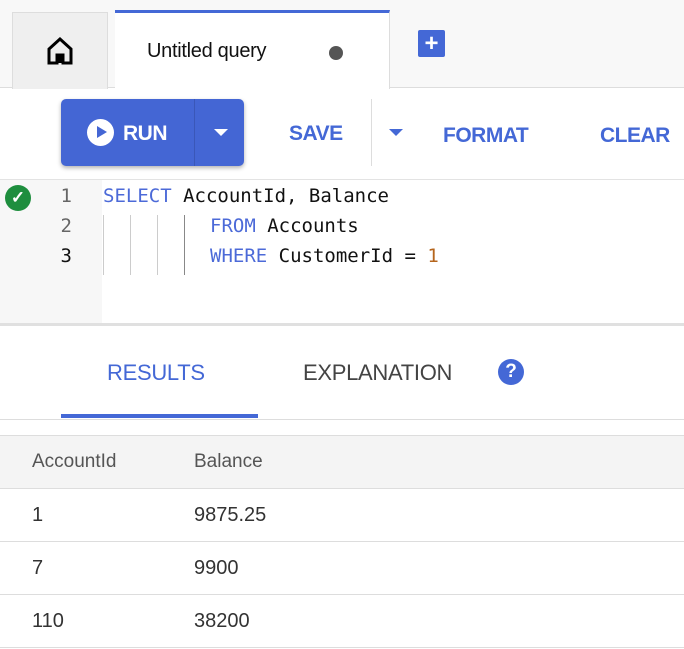 The image size is (684, 649). What do you see at coordinates (145, 133) in the screenshot?
I see `run-label: RUN` at bounding box center [145, 133].